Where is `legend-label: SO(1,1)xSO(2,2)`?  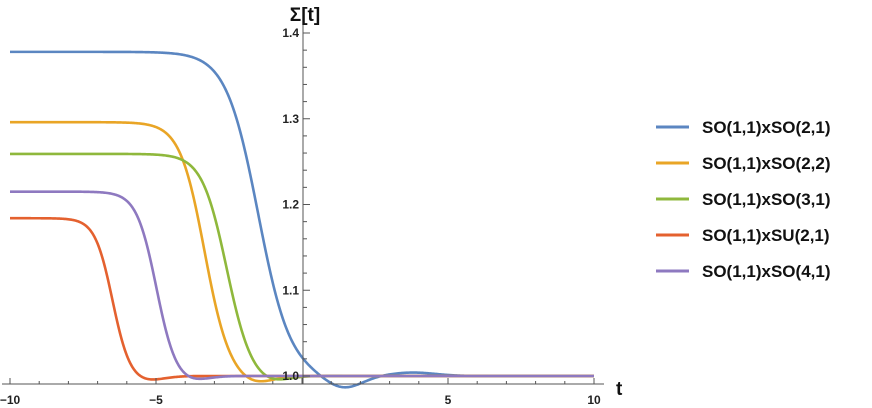
legend-label: SO(1,1)xSO(2,2) is located at coordinates (766, 163).